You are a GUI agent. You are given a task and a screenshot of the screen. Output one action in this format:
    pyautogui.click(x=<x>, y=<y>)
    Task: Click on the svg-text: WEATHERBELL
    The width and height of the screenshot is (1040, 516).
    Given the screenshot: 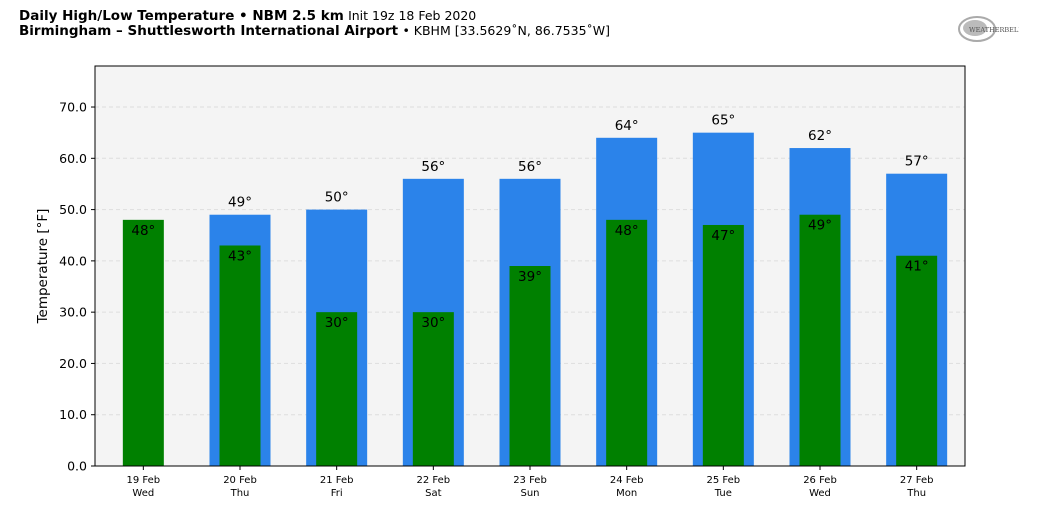 What is the action you would take?
    pyautogui.click(x=994, y=30)
    